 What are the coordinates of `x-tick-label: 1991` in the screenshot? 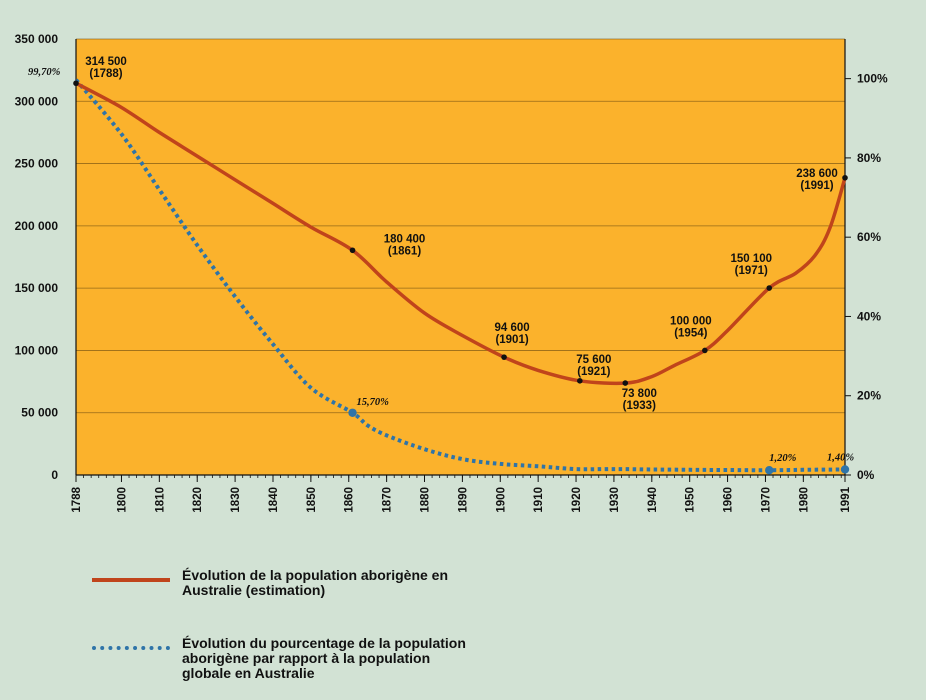 It's located at (846, 499).